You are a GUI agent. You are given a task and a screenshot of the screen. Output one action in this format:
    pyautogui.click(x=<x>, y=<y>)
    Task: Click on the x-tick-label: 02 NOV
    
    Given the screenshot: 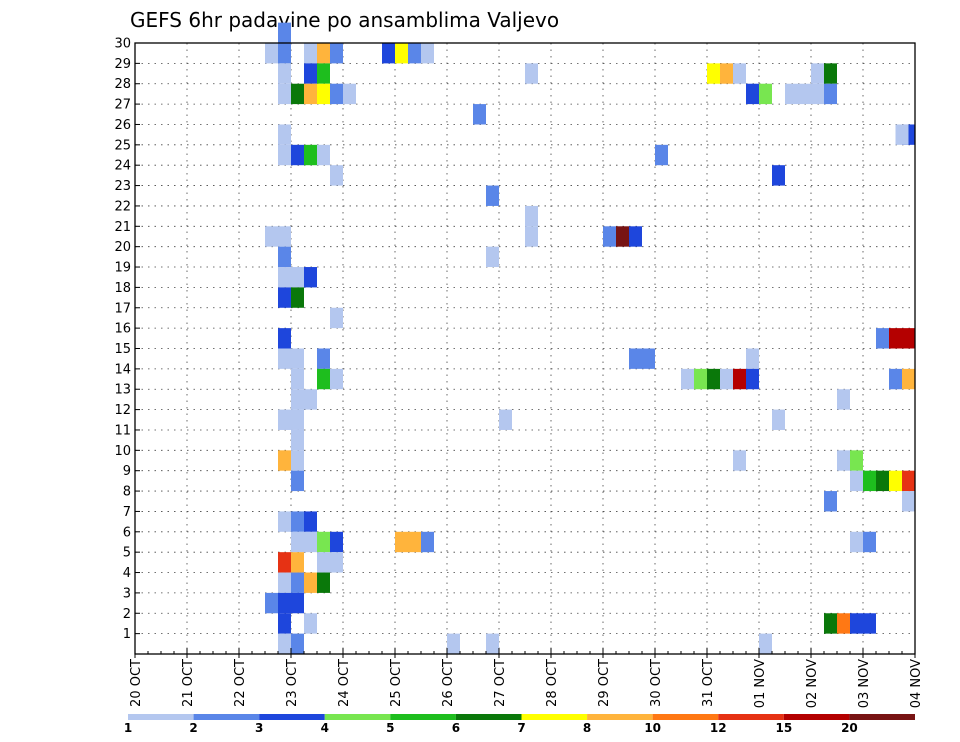 What is the action you would take?
    pyautogui.click(x=812, y=683)
    